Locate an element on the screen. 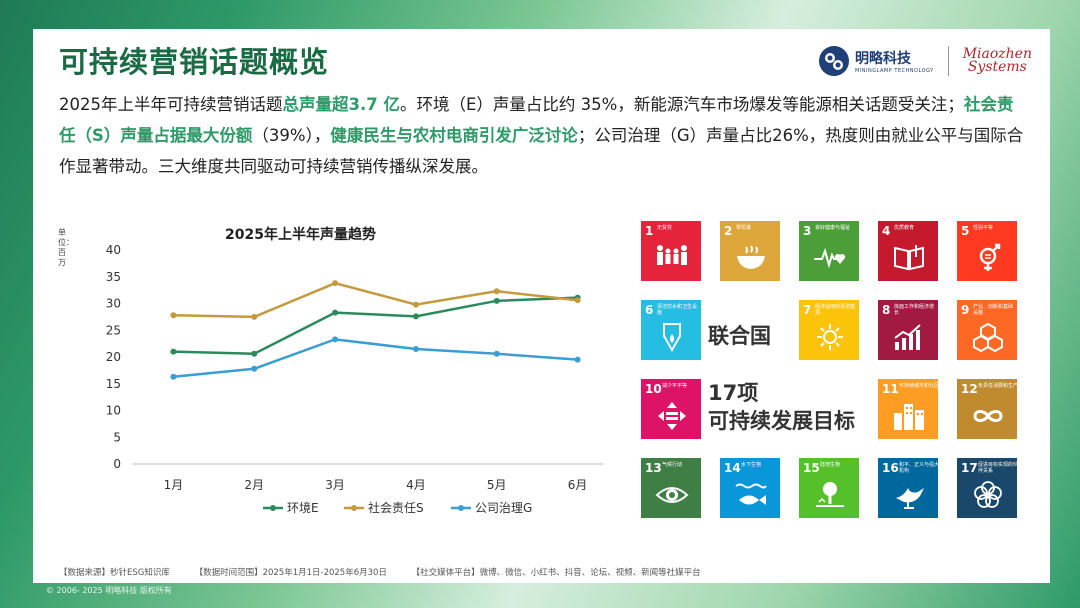 Image resolution: width=1080 pixels, height=608 pixels. footnote-source: 【数据来源】秒针ESG知识库 is located at coordinates (114, 573).